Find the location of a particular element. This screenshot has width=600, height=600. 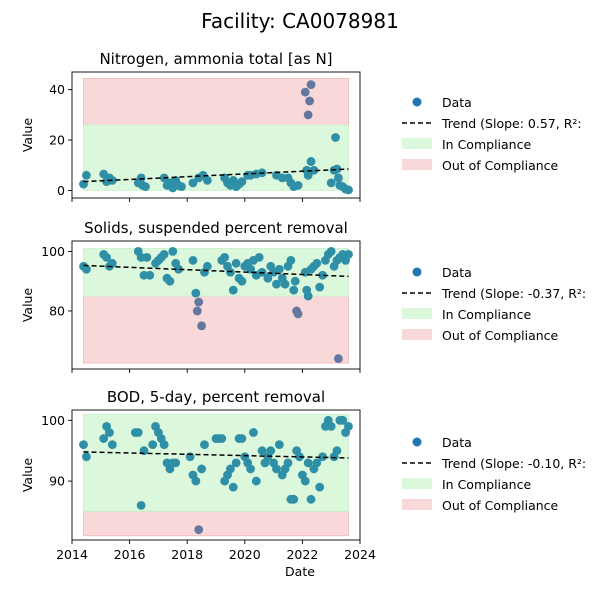

y-tick-label: 80 is located at coordinates (57, 310).